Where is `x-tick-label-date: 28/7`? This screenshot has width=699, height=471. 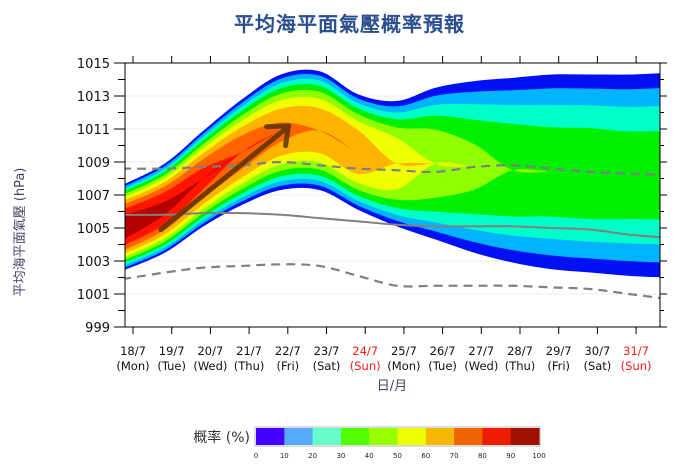 x-tick-label-date: 28/7 is located at coordinates (520, 351).